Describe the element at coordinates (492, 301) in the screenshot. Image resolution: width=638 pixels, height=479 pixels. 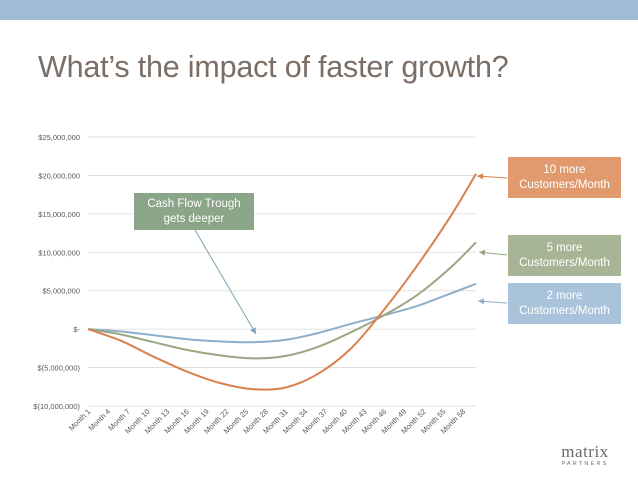
I see `two-more-arrow` at that location.